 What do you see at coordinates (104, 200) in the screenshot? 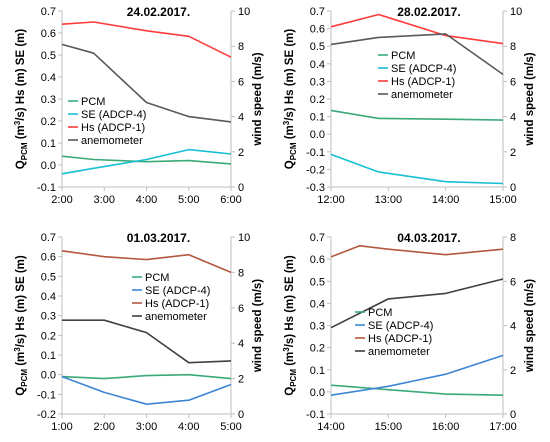
I see `x-tick-label: 3:00` at bounding box center [104, 200].